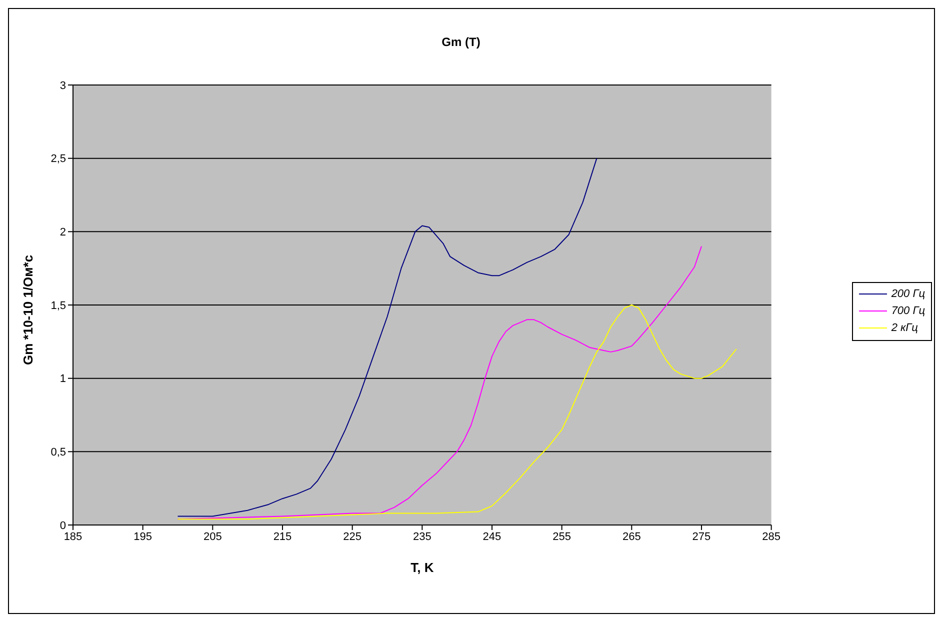 The height and width of the screenshot is (620, 941). What do you see at coordinates (282, 536) in the screenshot?
I see `x-tick-label: 215` at bounding box center [282, 536].